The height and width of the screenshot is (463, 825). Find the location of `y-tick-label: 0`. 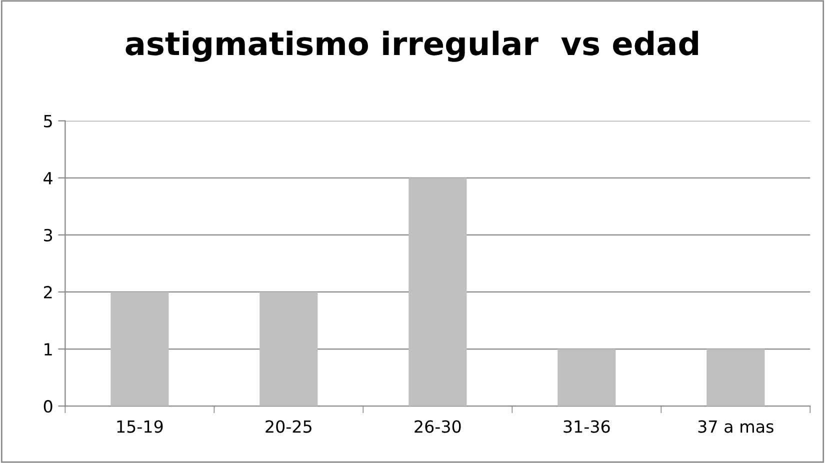

y-tick-label: 0 is located at coordinates (48, 406).